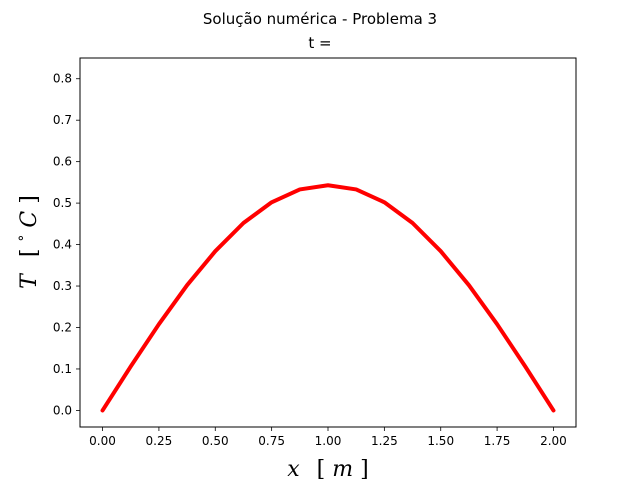 The image size is (640, 480). I want to click on chart-title: Solução numérica - Problema 3, so click(320, 19).